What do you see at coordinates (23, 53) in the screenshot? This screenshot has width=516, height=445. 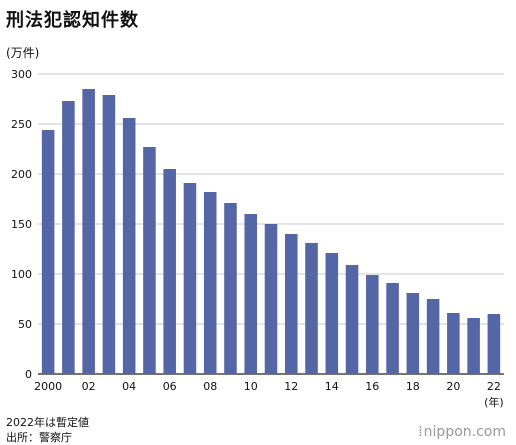 I see `y-axis-unit-label: (万件)` at bounding box center [23, 53].